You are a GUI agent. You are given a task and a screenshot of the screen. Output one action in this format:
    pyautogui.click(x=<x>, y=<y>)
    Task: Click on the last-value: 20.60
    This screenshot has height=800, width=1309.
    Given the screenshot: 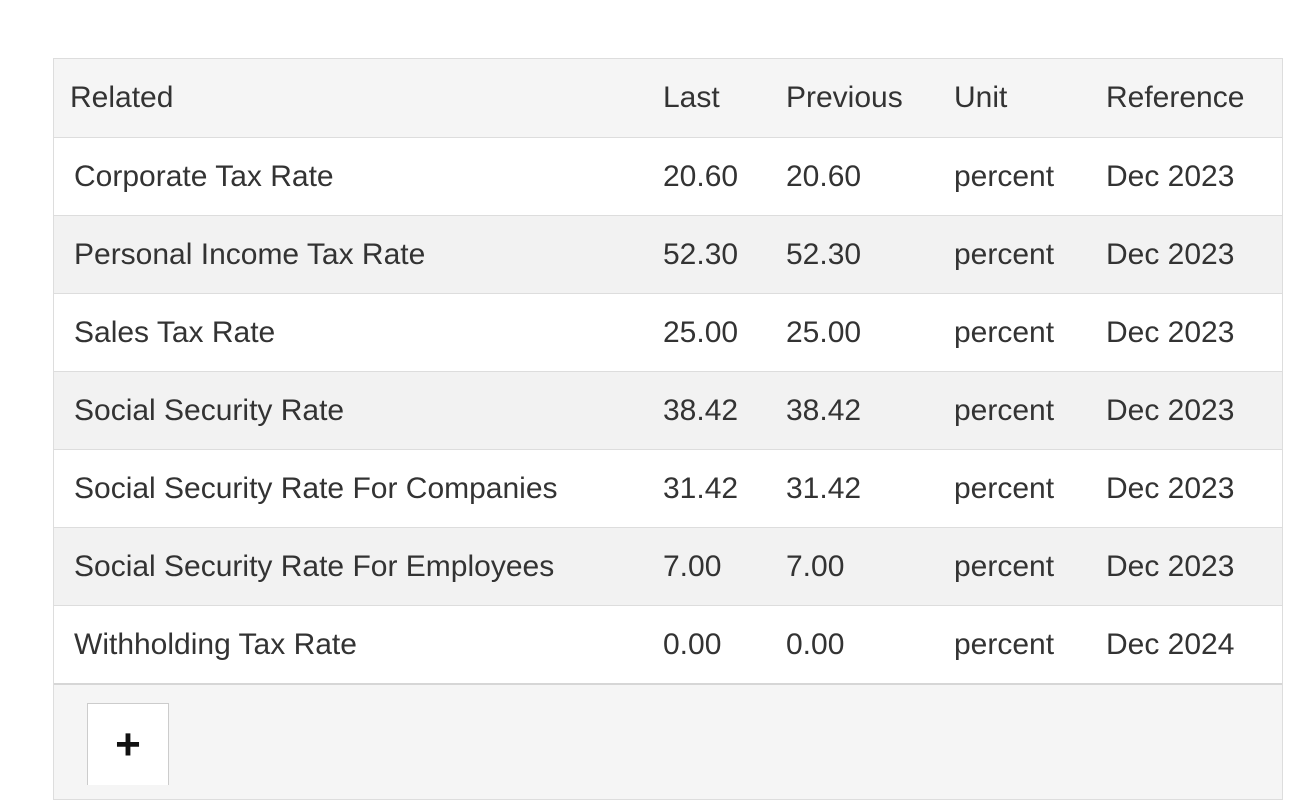 What is the action you would take?
    pyautogui.click(x=724, y=176)
    